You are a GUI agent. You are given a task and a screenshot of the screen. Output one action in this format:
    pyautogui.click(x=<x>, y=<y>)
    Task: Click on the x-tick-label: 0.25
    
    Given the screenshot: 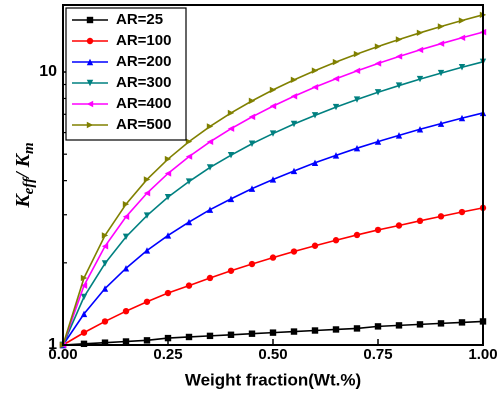 What is the action you would take?
    pyautogui.click(x=167, y=354)
    